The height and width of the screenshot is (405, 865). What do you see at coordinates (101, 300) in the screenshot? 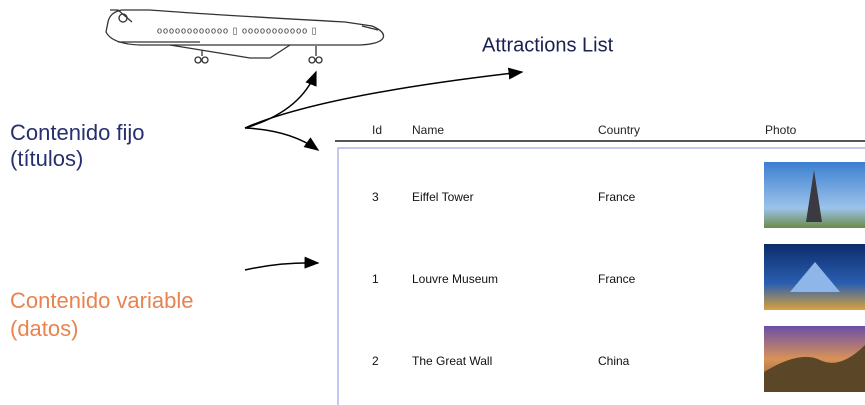
I see `label-variable: Contenido variable` at bounding box center [101, 300].